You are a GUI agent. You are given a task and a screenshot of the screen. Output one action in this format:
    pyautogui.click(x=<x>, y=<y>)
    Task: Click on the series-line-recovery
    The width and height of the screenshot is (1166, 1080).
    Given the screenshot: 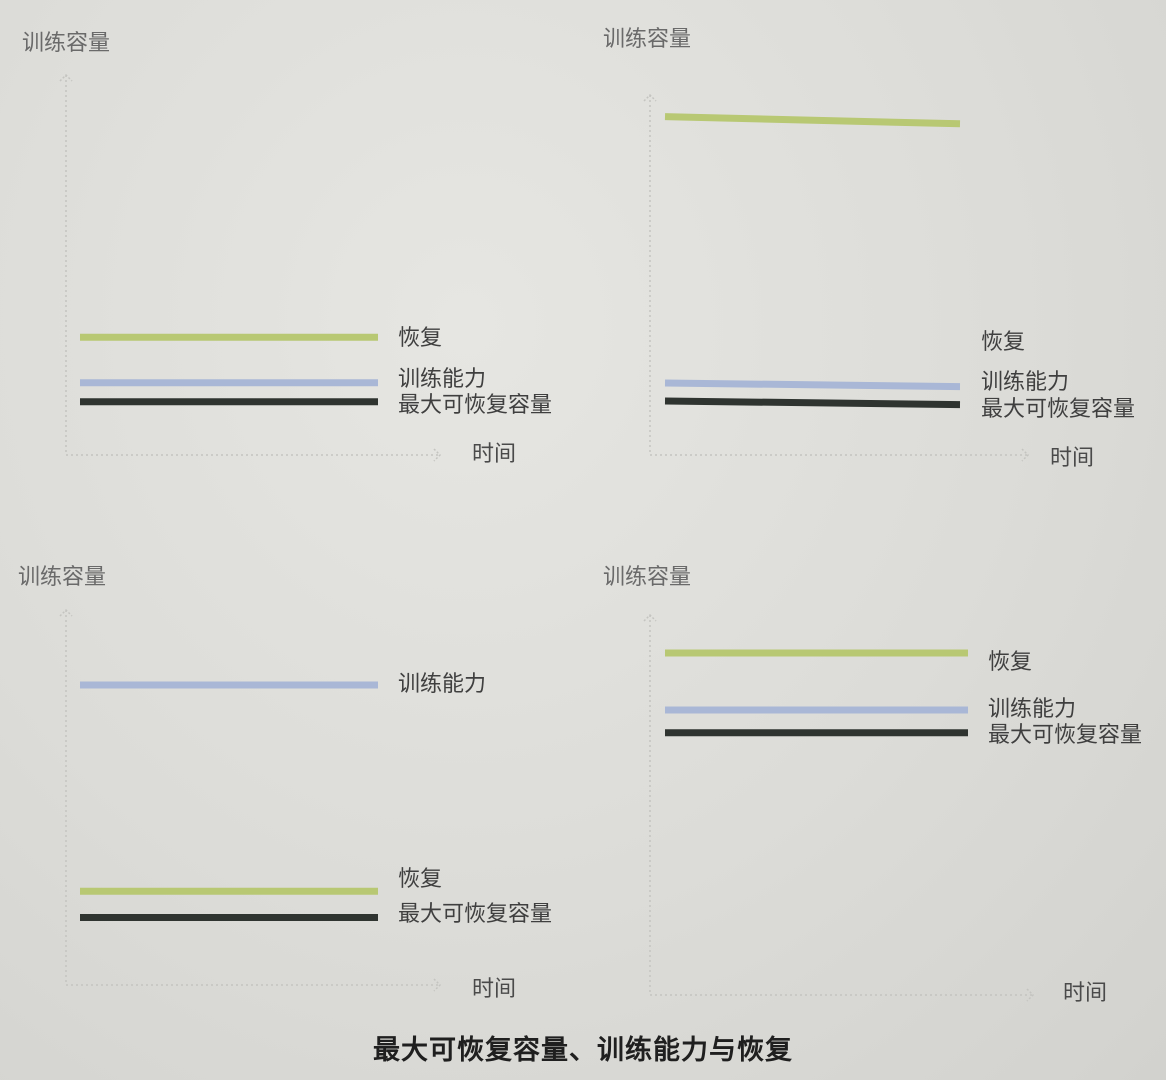 What is the action you would take?
    pyautogui.click(x=812, y=120)
    